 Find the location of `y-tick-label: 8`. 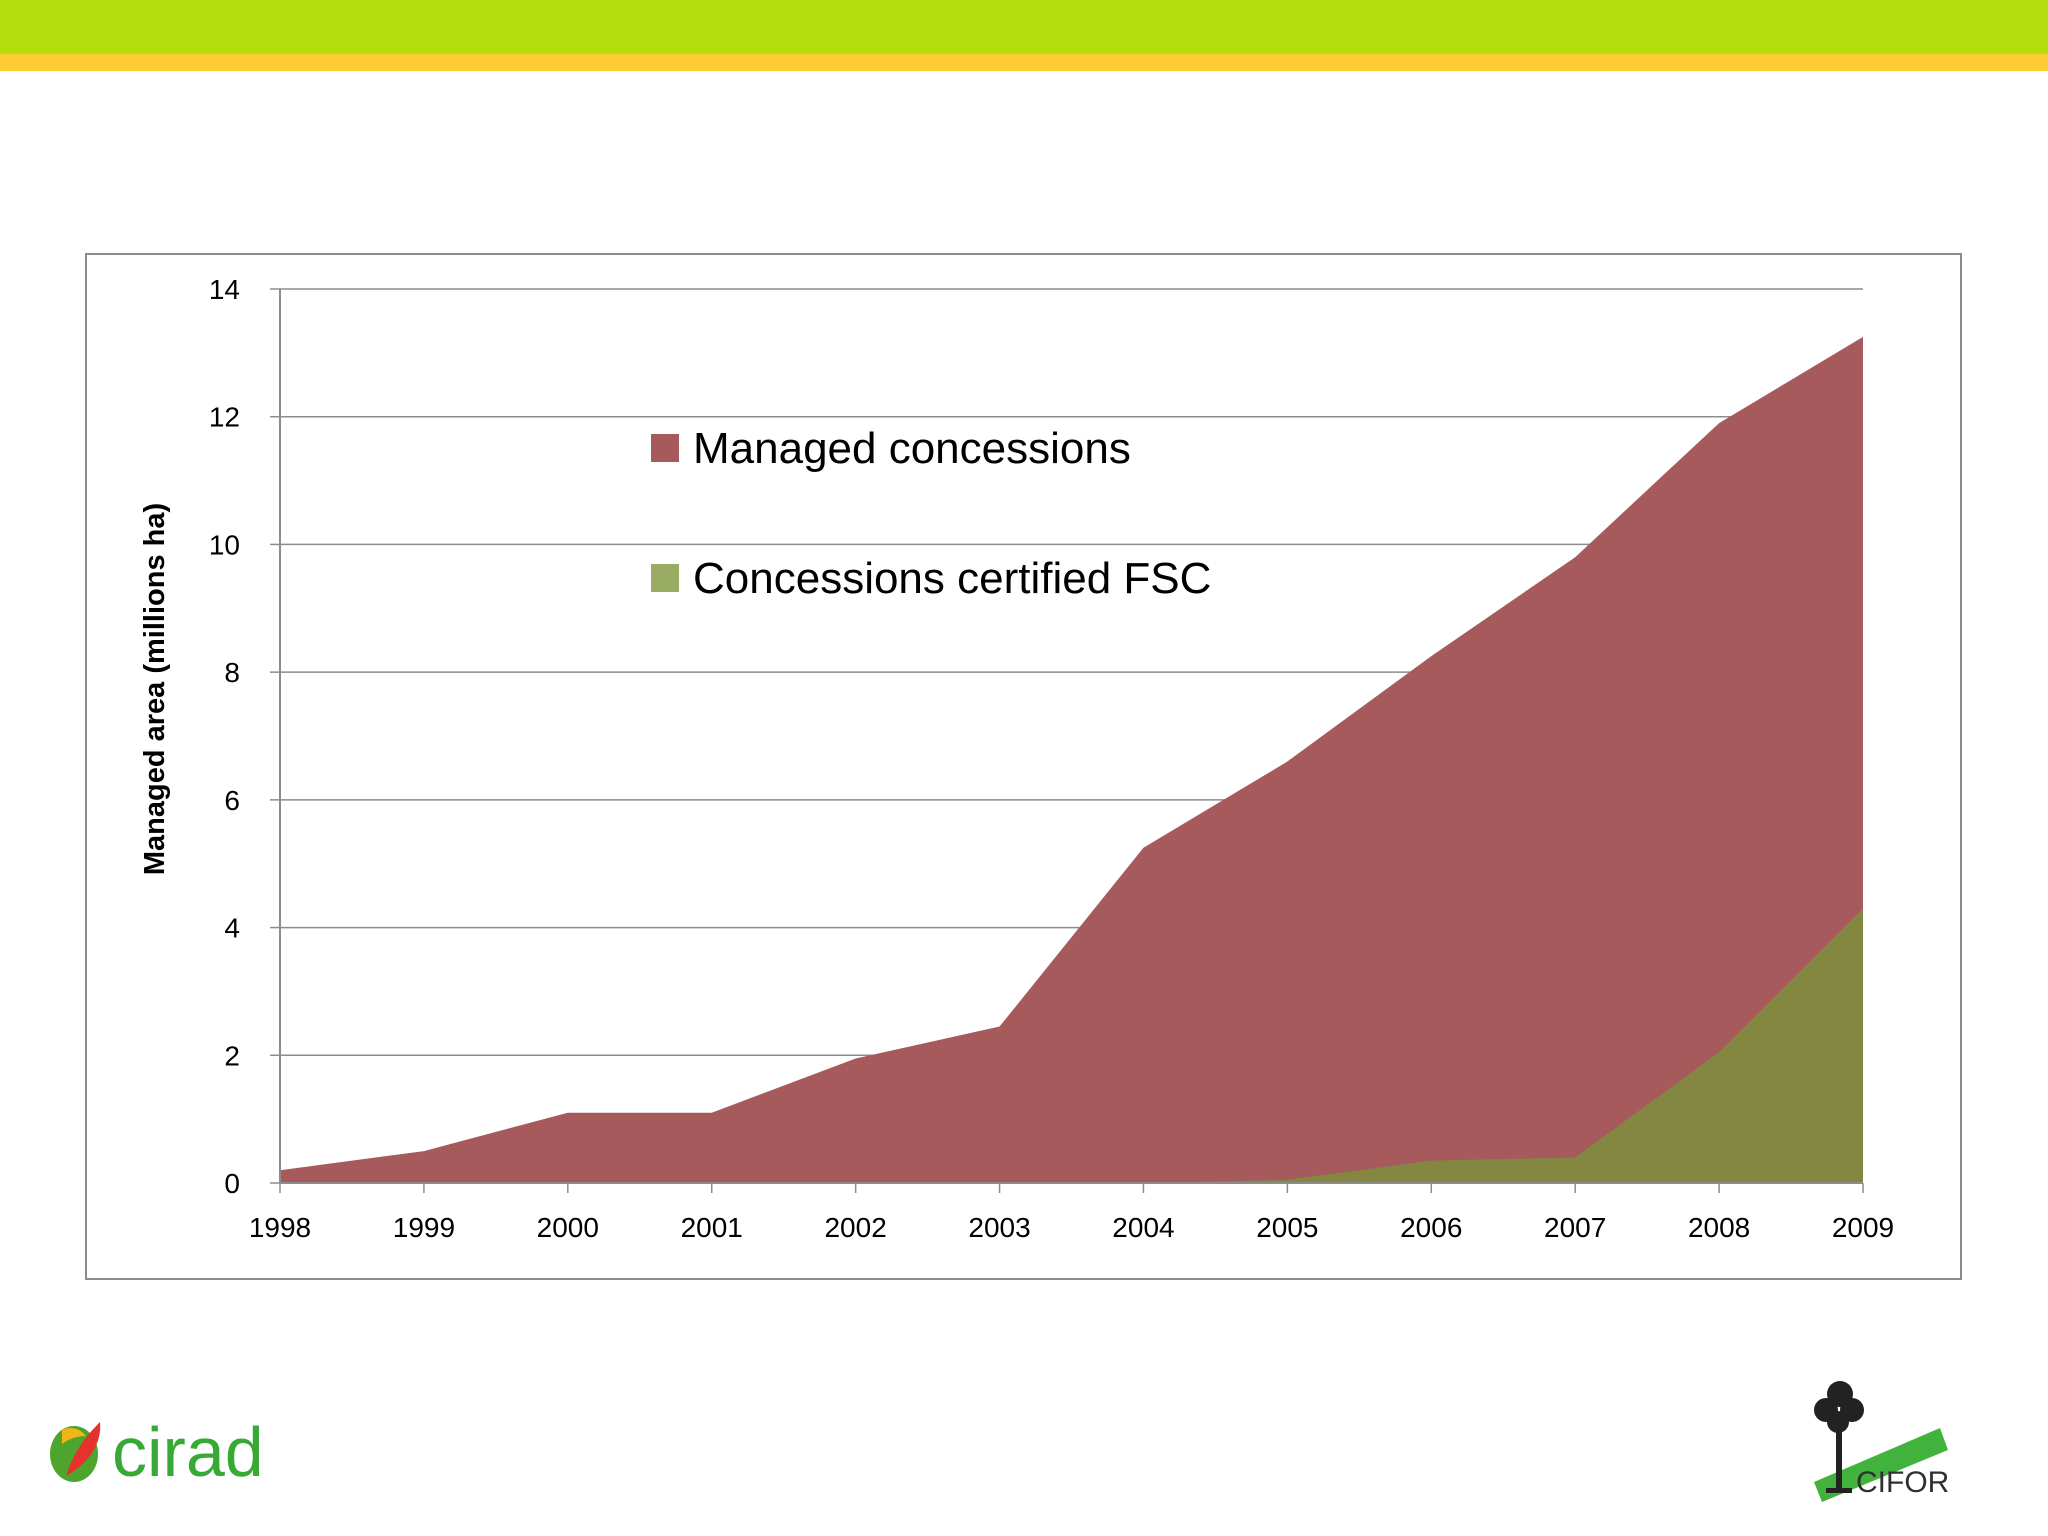

y-tick-label: 8 is located at coordinates (232, 672).